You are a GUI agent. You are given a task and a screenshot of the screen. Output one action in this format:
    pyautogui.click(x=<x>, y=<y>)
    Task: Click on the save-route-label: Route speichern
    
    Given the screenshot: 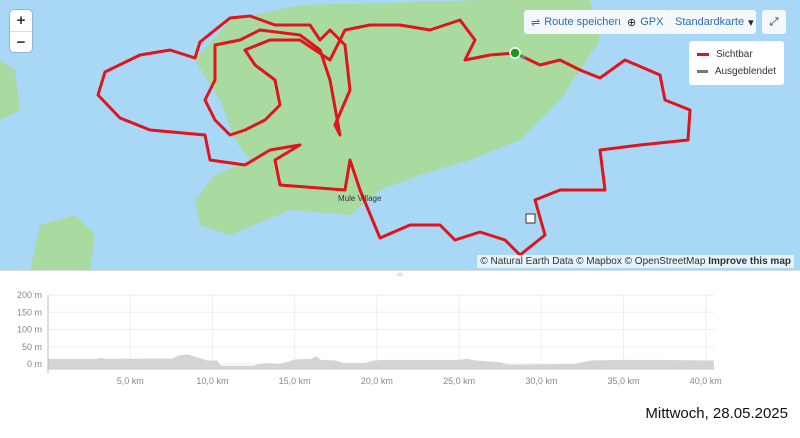 What is the action you would take?
    pyautogui.click(x=584, y=22)
    